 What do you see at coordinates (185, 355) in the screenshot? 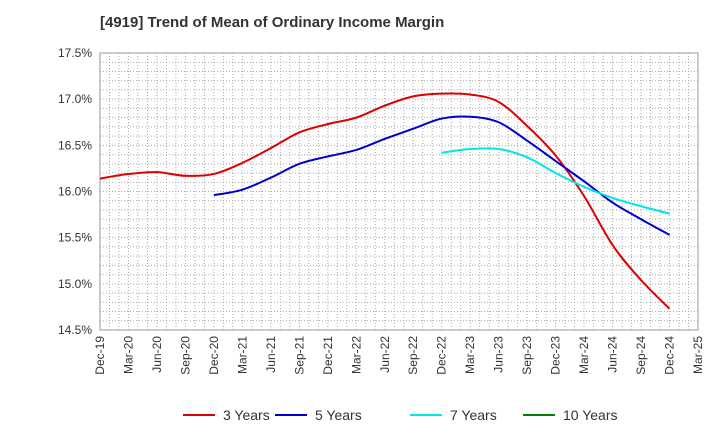
I see `x-tick-label: Sep-20` at bounding box center [185, 355].